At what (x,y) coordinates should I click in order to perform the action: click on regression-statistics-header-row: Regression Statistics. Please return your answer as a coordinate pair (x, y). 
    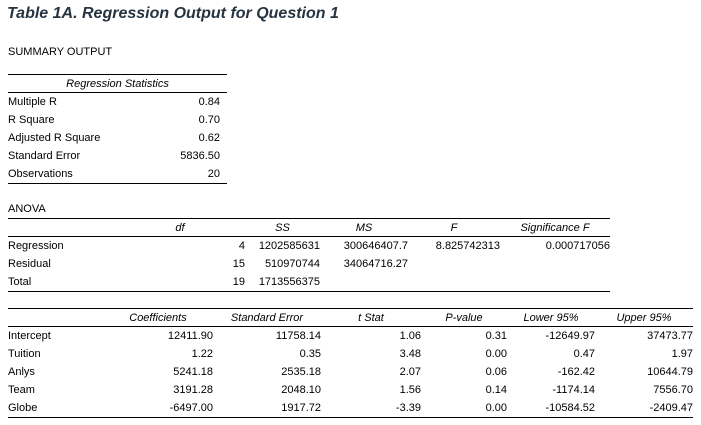
    Looking at the image, I should click on (117, 83).